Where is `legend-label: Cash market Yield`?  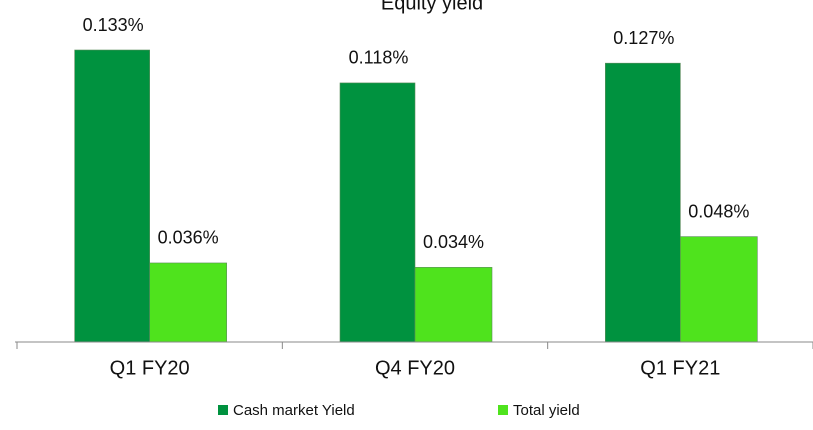
legend-label: Cash market Yield is located at coordinates (294, 410).